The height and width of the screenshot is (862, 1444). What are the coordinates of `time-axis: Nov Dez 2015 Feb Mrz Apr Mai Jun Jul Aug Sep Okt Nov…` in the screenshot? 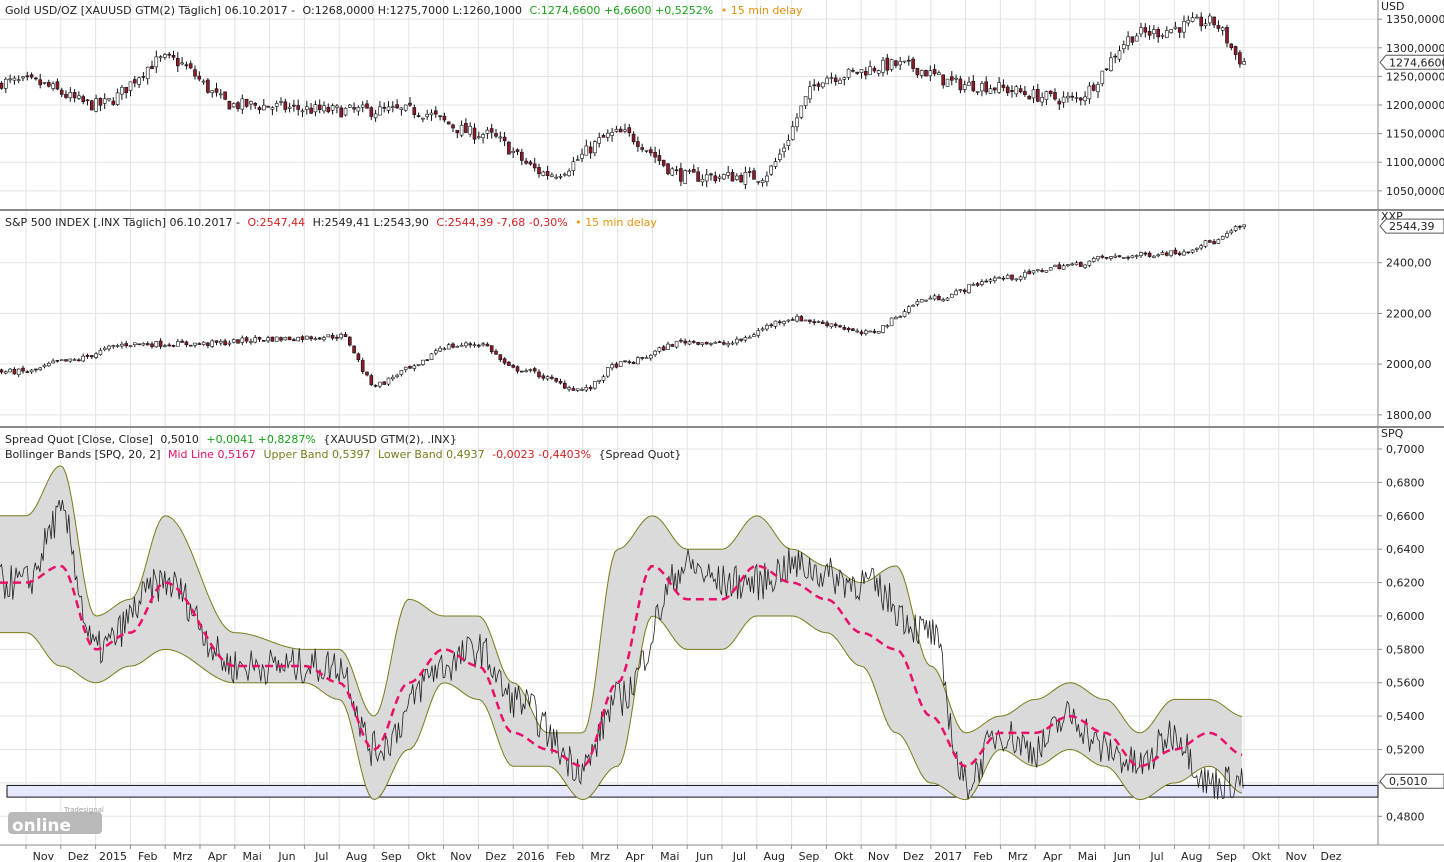 It's located at (683, 853).